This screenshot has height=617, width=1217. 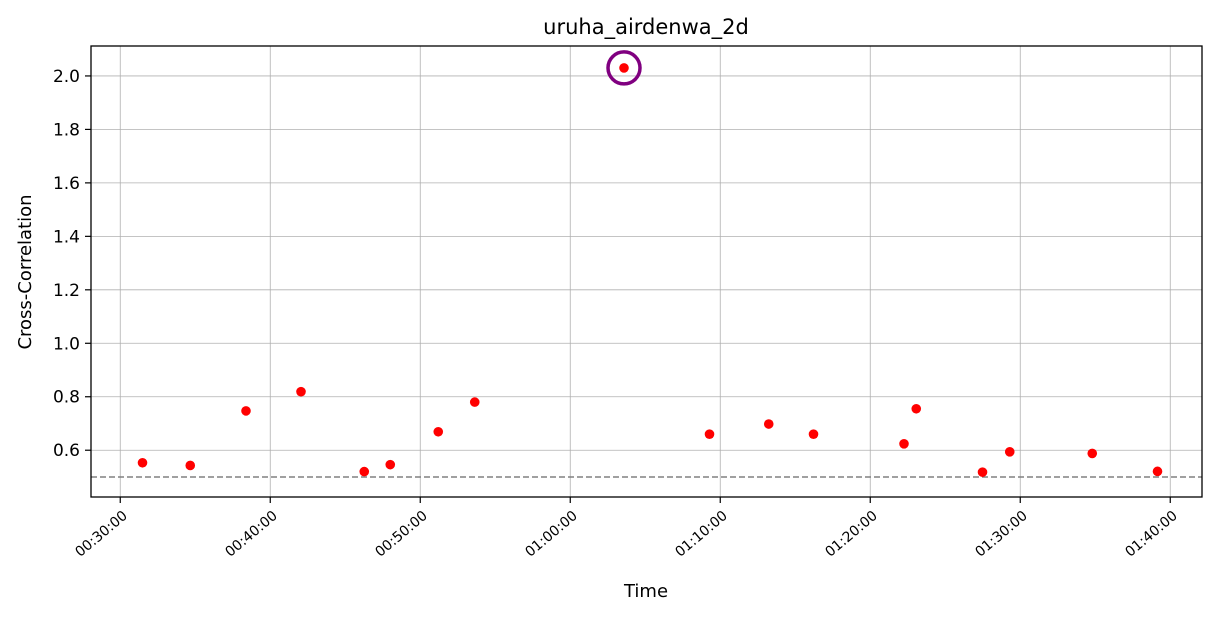 I want to click on x-tick-label: 01:40:00, so click(x=1151, y=534).